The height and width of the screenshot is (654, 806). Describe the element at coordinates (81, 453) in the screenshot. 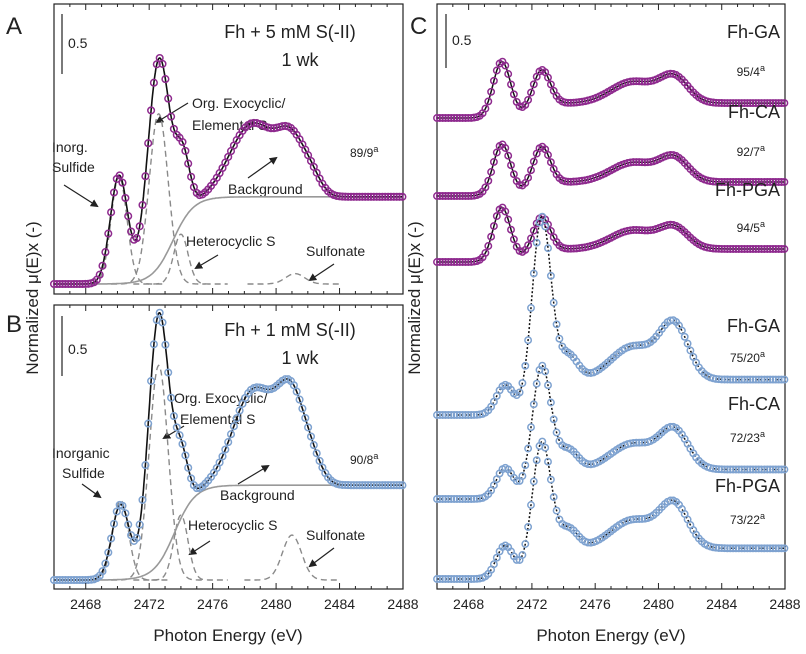

I see `panel-b-annotation-inorg-sulfide-1: Inorganic` at that location.